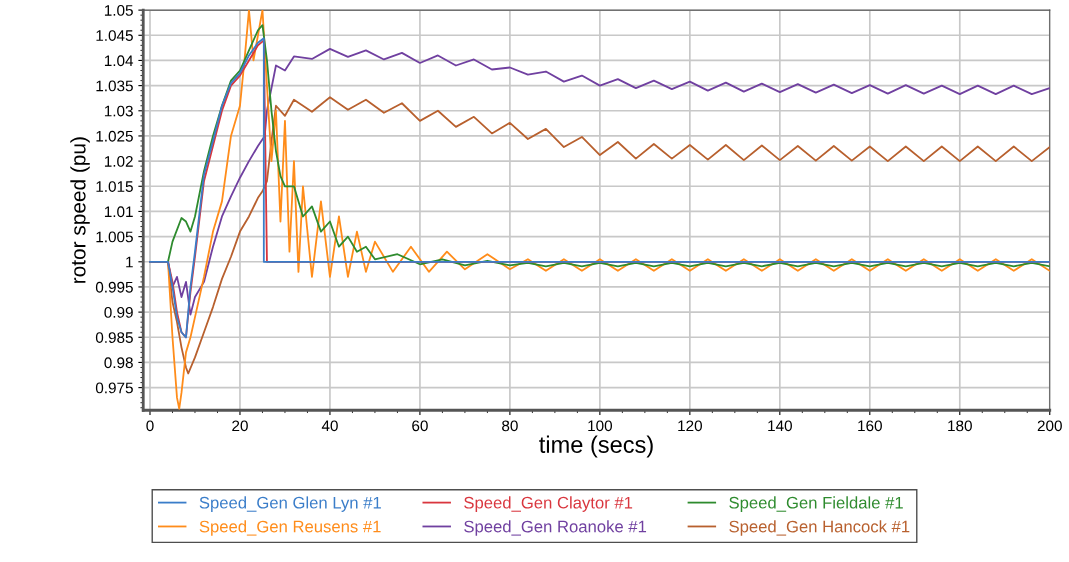 This screenshot has height=562, width=1069. What do you see at coordinates (114, 337) in the screenshot?
I see `y-tick-label: 0.985` at bounding box center [114, 337].